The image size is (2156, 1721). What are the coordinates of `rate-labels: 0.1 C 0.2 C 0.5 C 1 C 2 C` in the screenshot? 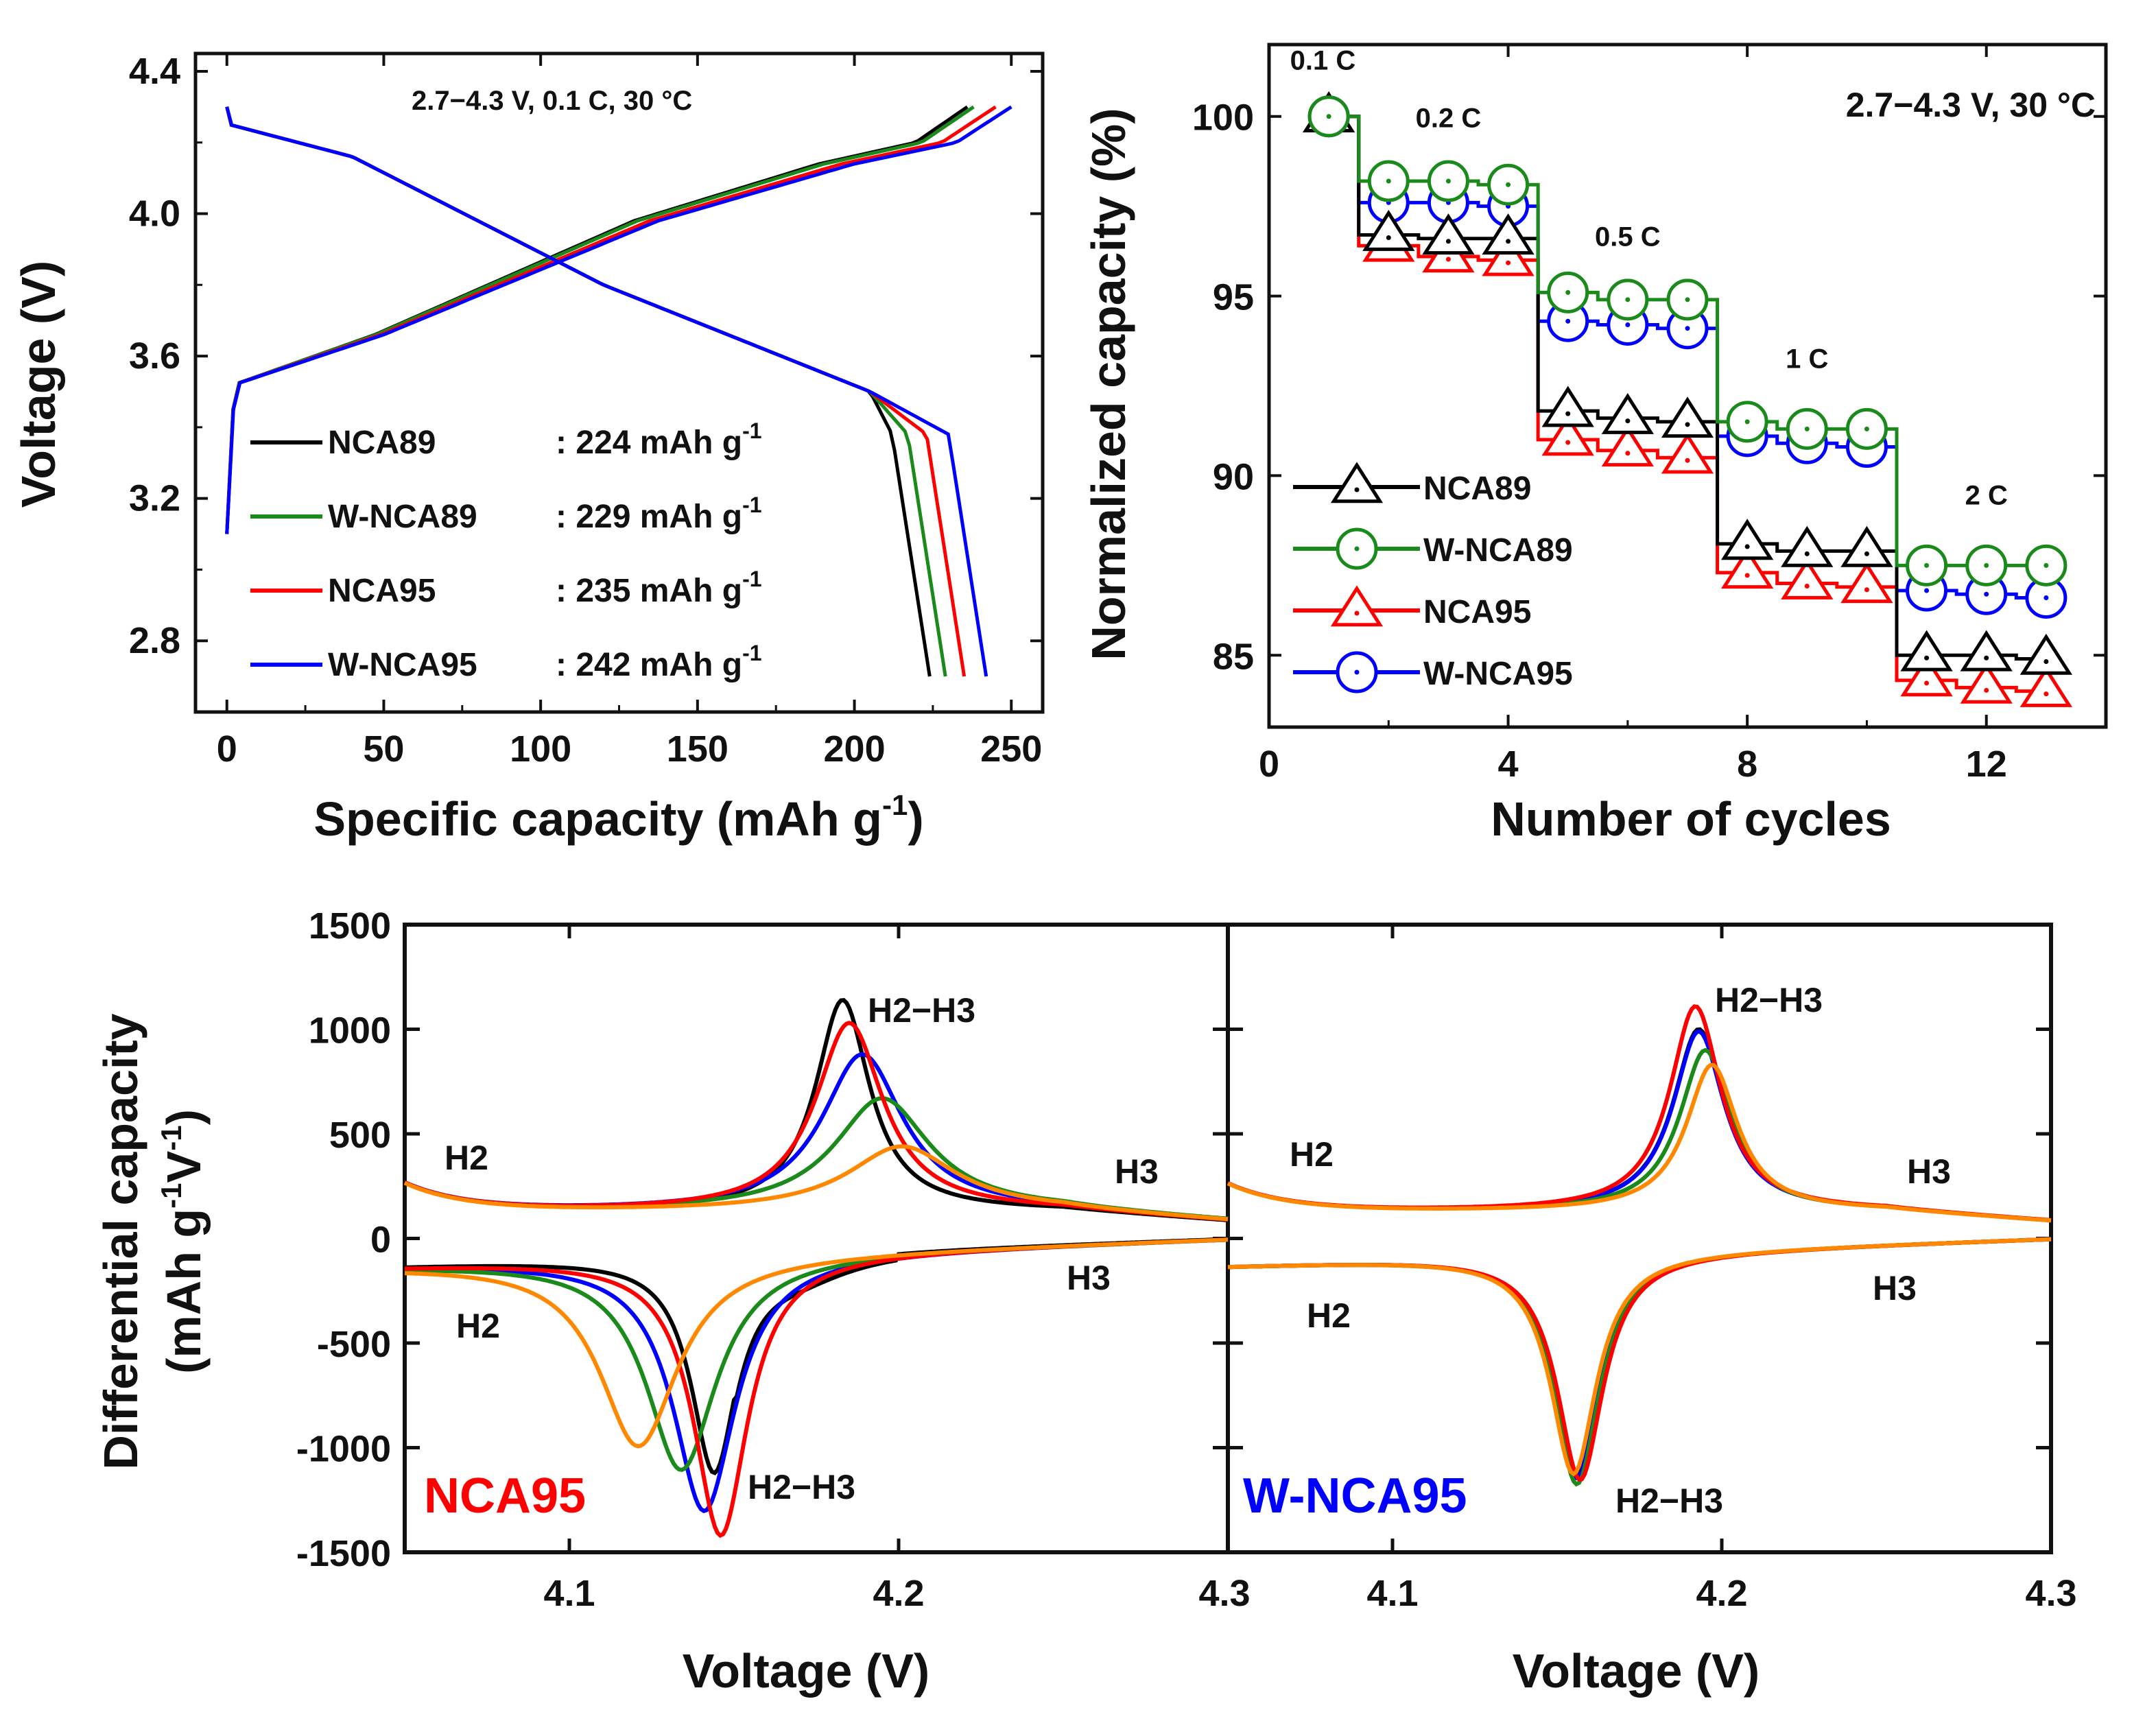 It's located at (1649, 278).